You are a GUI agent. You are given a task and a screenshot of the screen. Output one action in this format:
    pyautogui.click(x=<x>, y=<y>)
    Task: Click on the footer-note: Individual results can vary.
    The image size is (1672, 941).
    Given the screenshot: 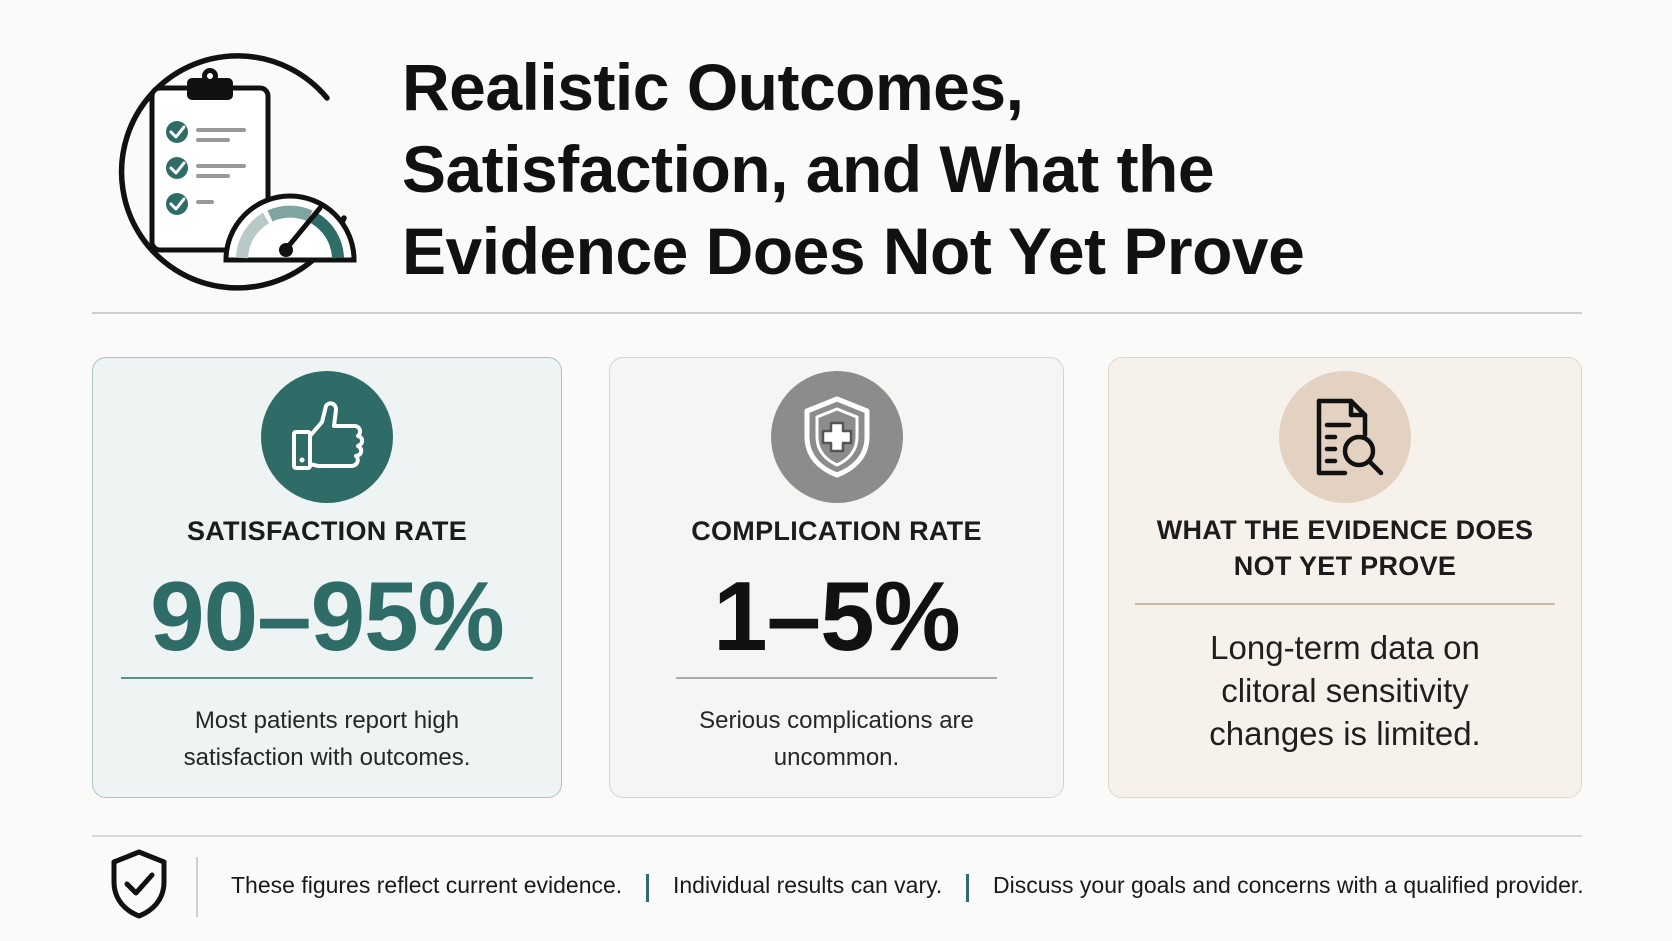 What is the action you would take?
    pyautogui.click(x=808, y=885)
    